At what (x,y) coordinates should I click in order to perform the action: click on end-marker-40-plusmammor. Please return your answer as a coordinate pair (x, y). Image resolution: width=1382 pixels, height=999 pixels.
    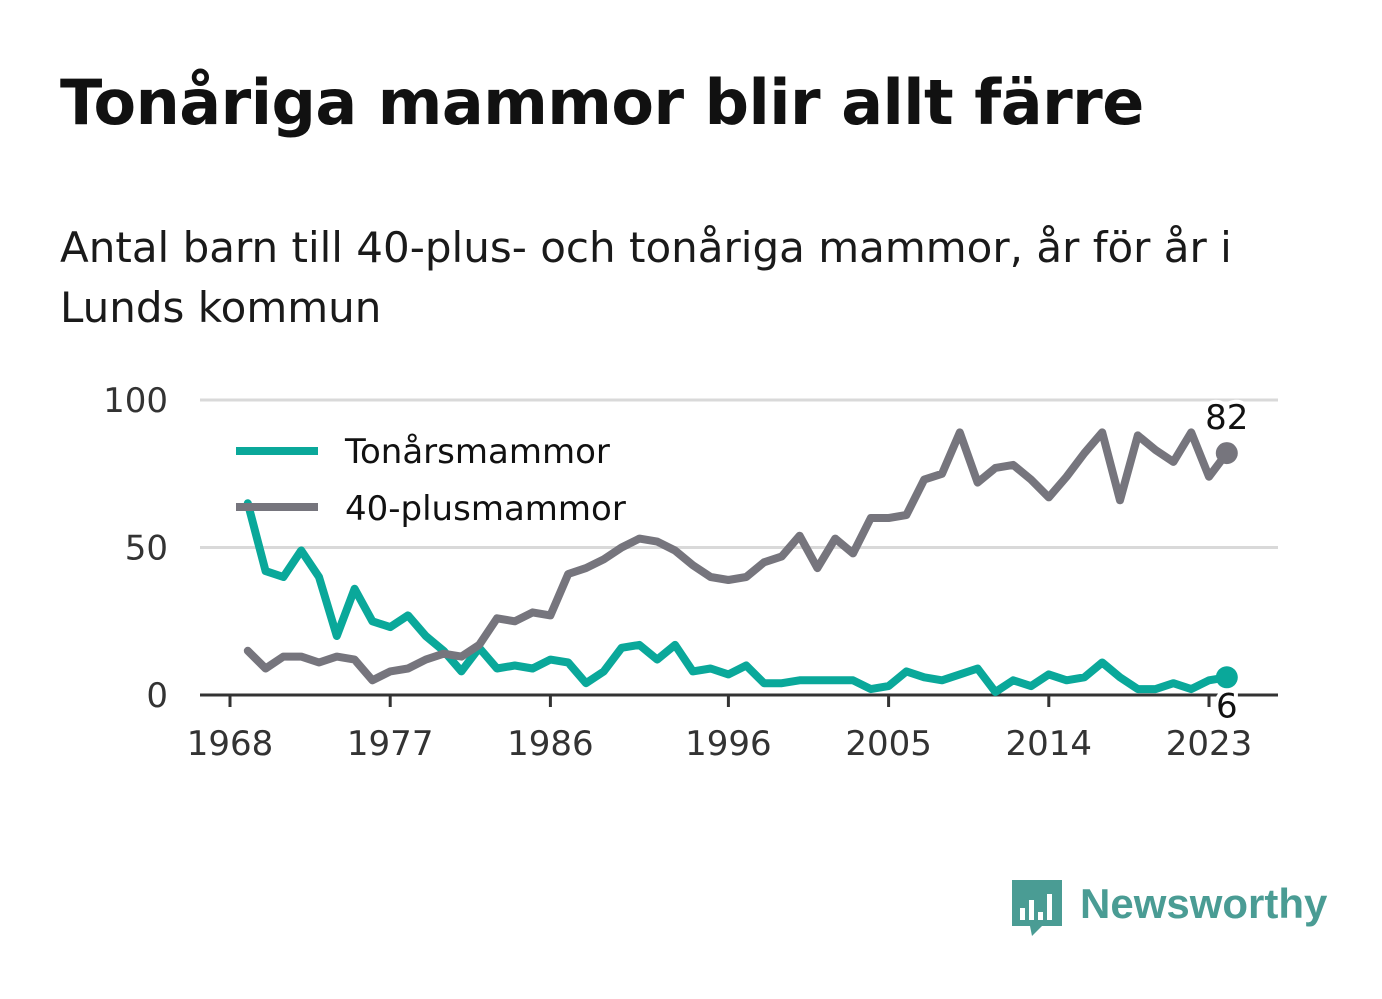
    Looking at the image, I should click on (1226, 453).